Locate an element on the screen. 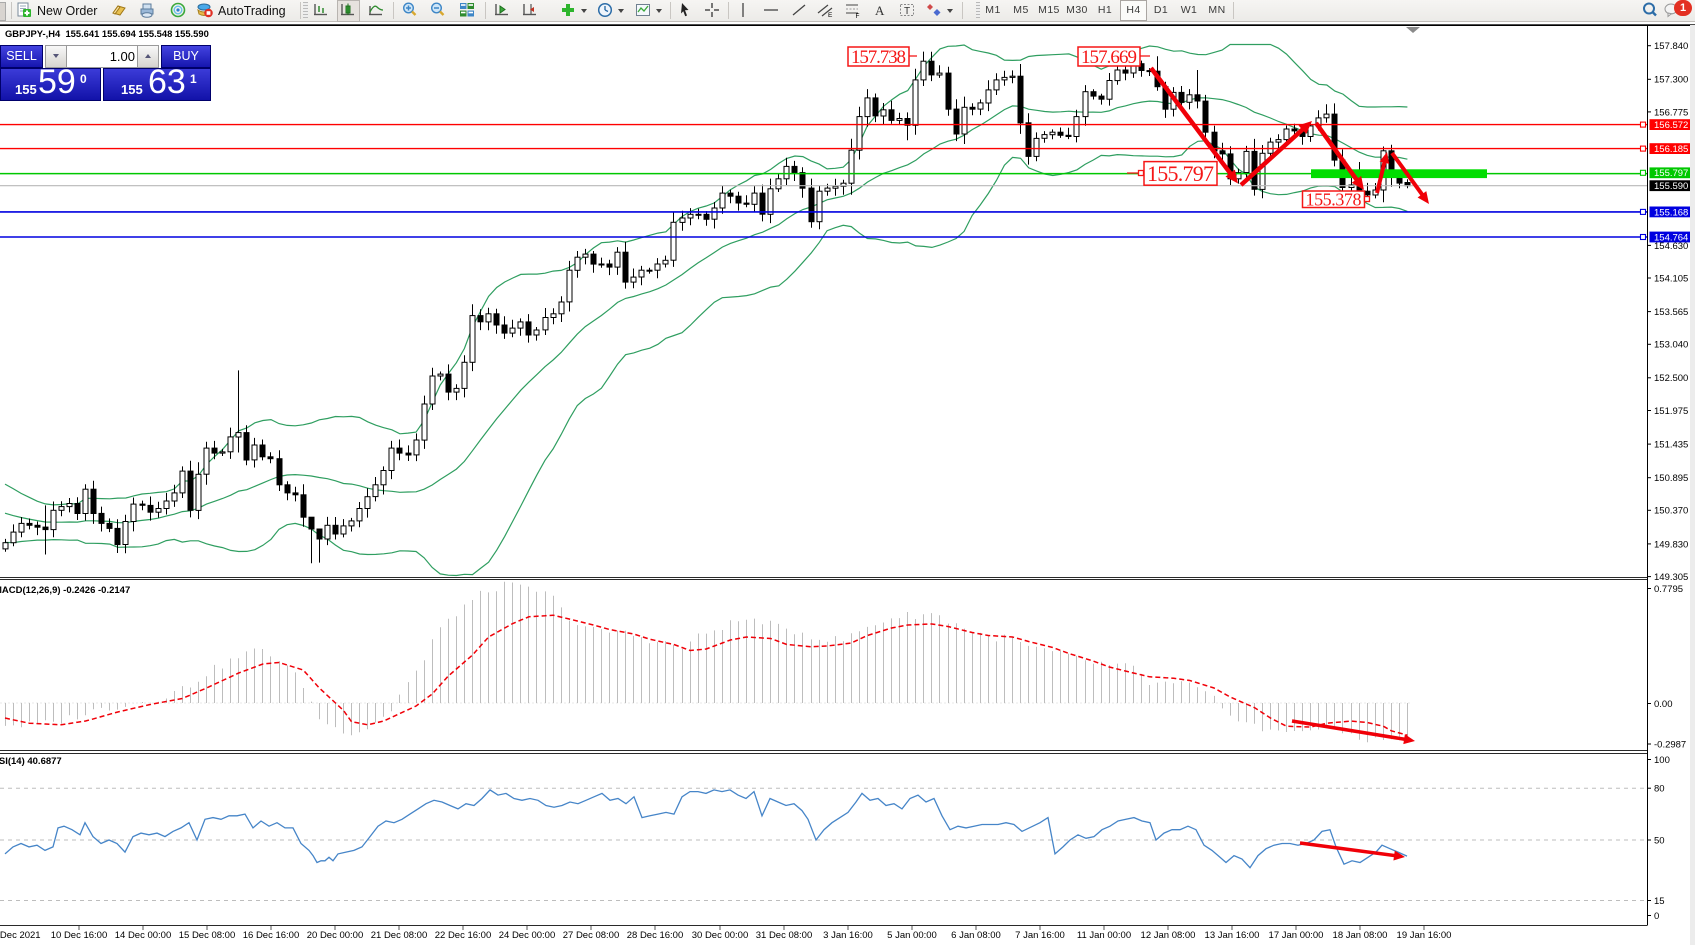 The width and height of the screenshot is (1695, 945). svg-text: T is located at coordinates (907, 11).